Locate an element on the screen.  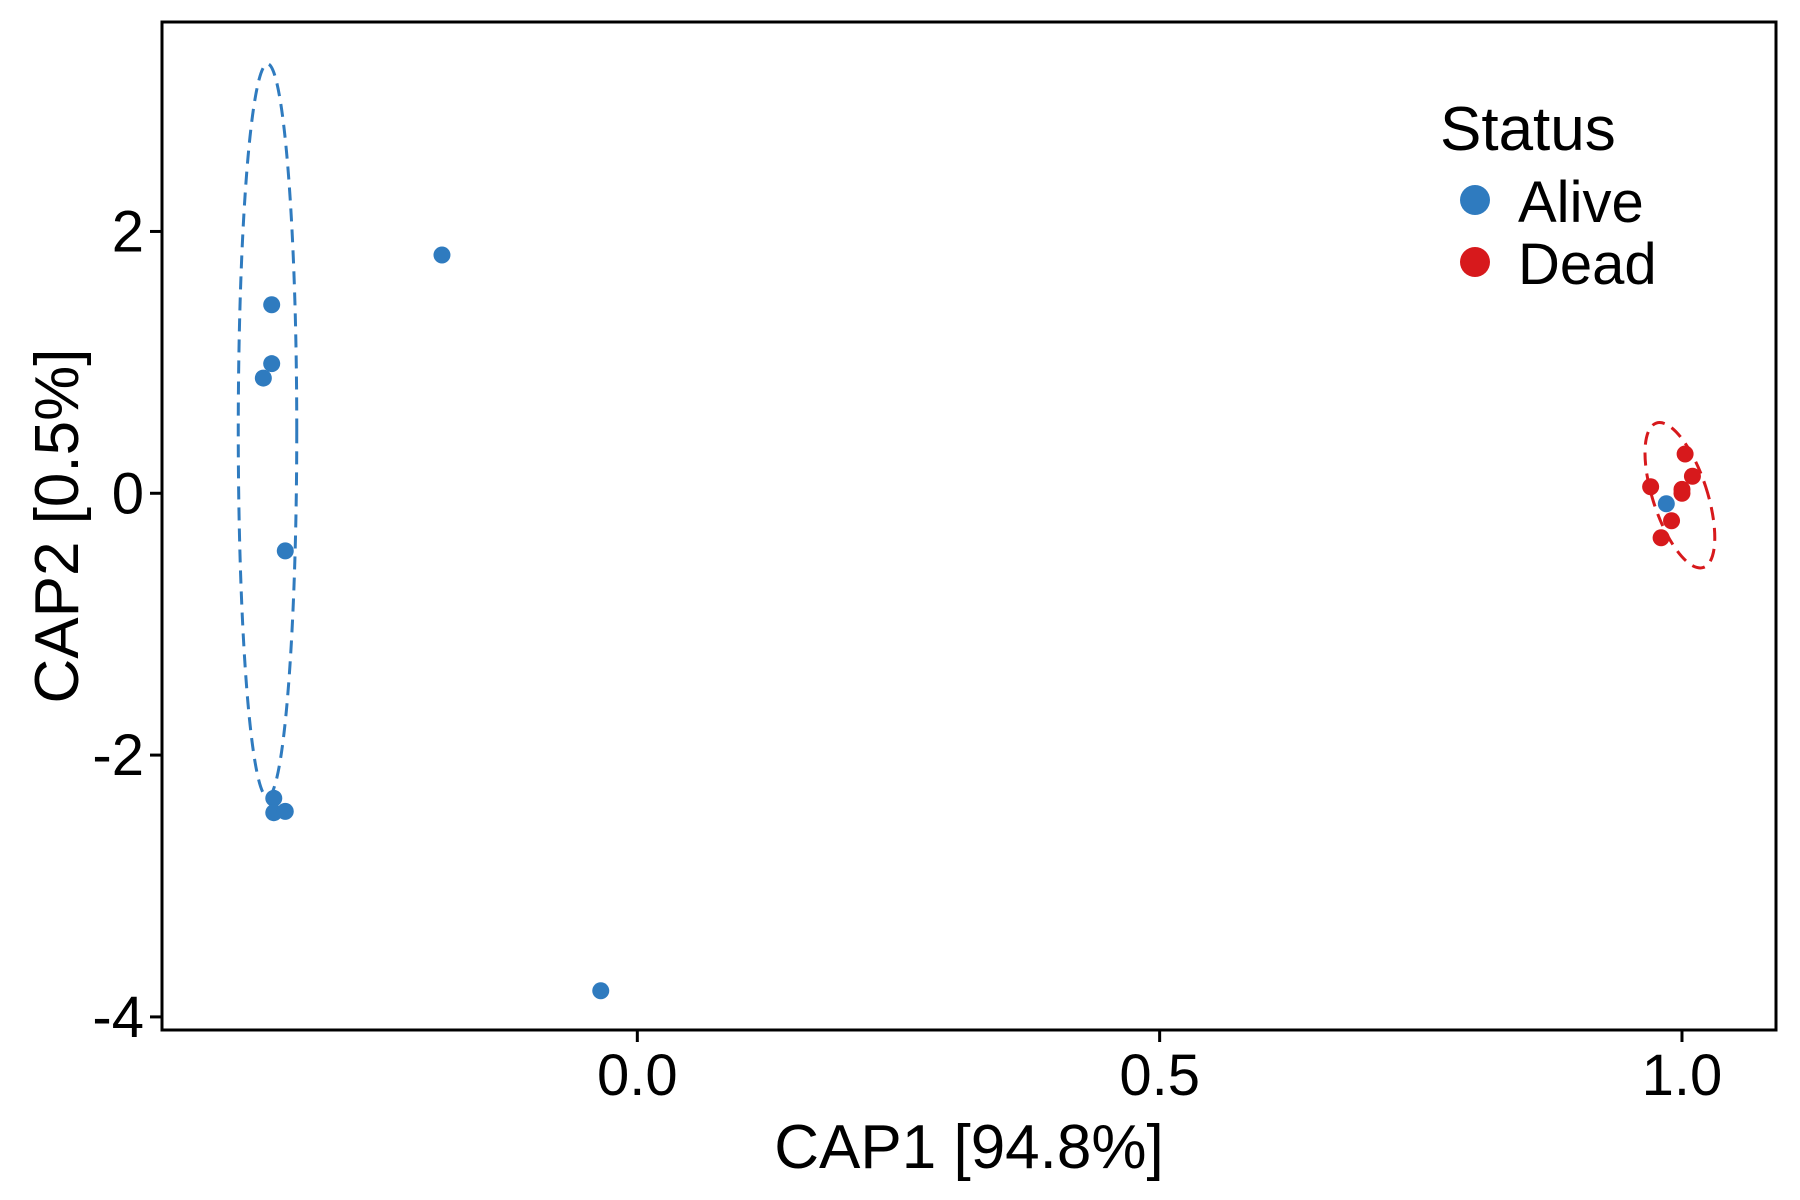
legend-swatch-alive is located at coordinates (1475, 200).